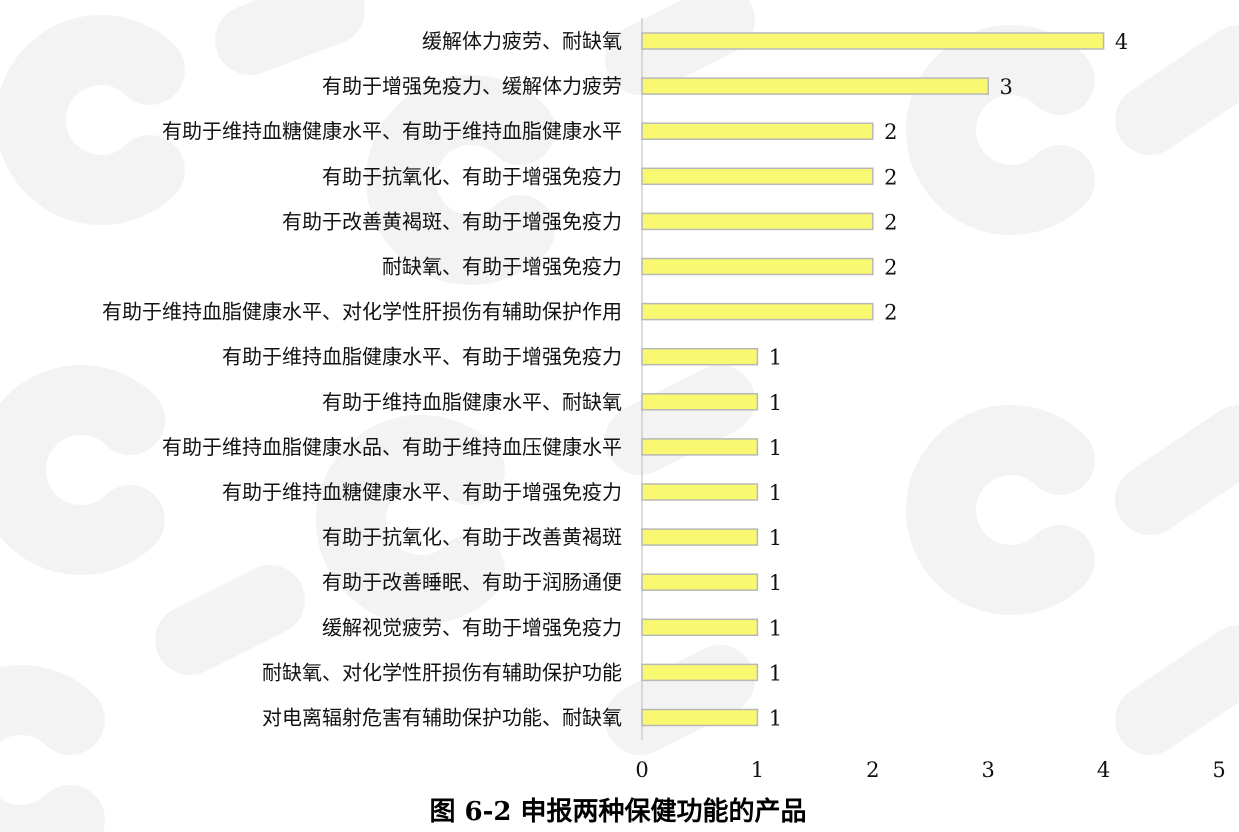 This screenshot has height=832, width=1239. Describe the element at coordinates (641, 770) in the screenshot. I see `x-tick-label: 0` at that location.